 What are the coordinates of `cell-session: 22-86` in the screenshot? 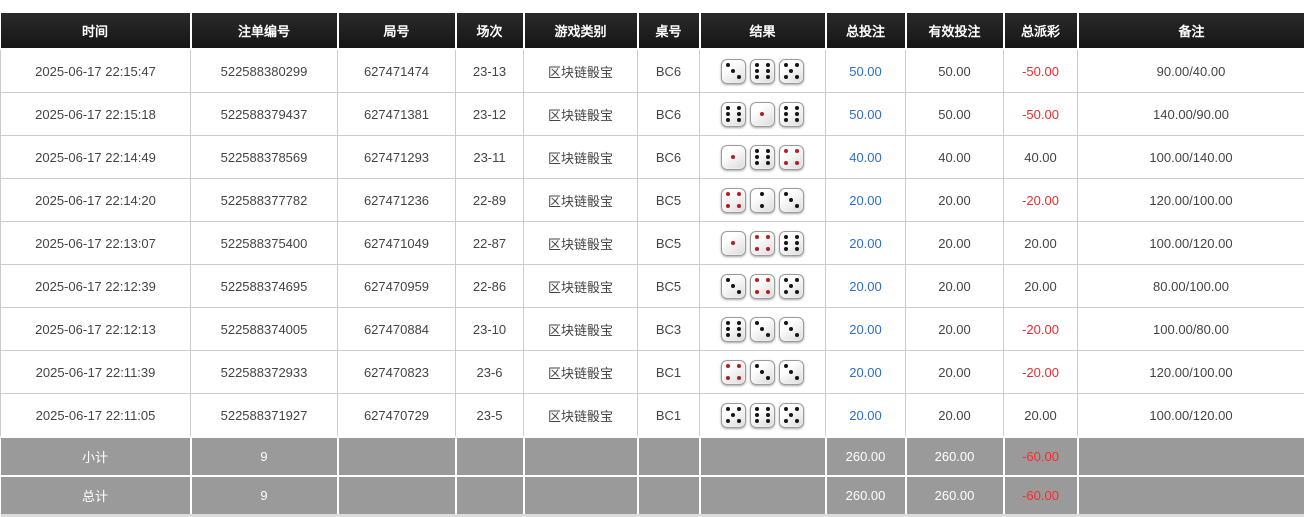 It's located at (490, 286).